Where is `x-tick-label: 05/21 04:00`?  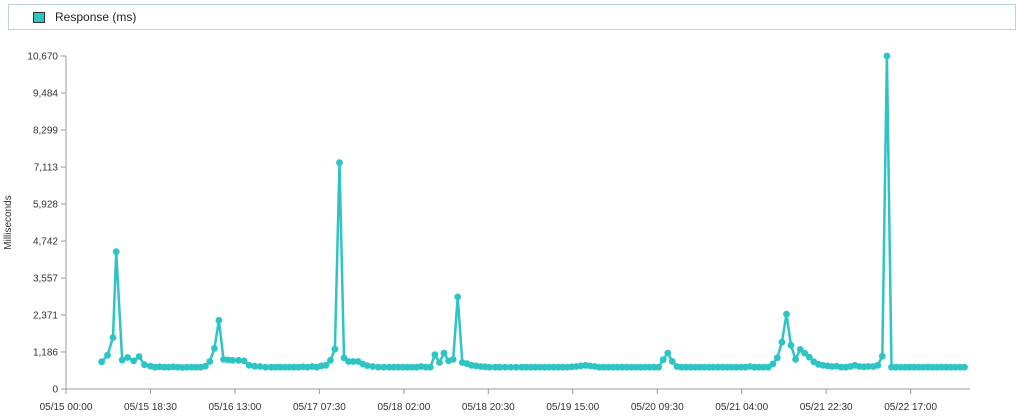 x-tick-label: 05/21 04:00 is located at coordinates (741, 407).